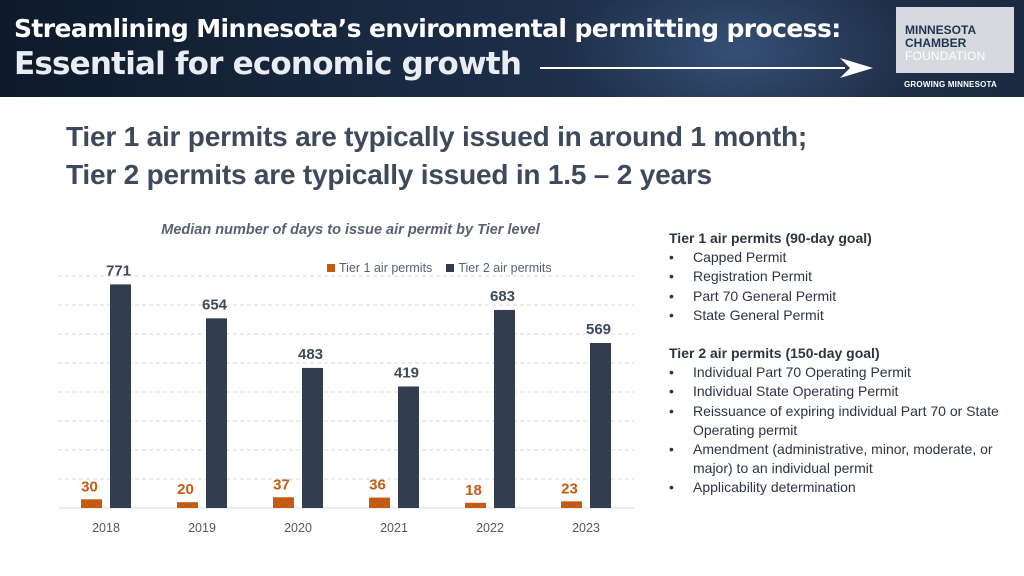 This screenshot has height=576, width=1024. I want to click on x-tick-label: 2019, so click(202, 528).